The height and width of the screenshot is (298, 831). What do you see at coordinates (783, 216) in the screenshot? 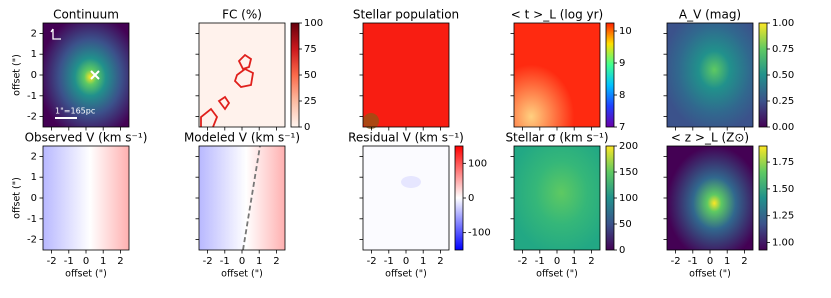
I see `colorbar-tick-label: 1.25` at bounding box center [783, 216].